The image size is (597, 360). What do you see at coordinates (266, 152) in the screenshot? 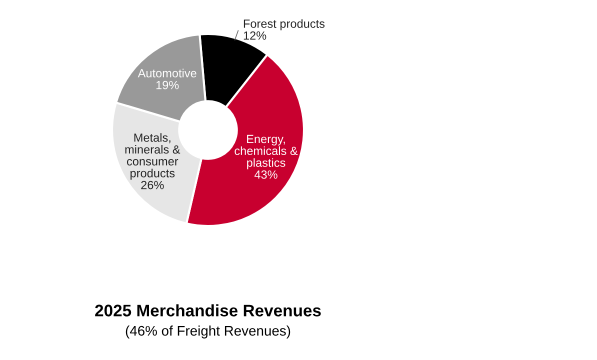
I see `slice-label: Energy, chemicals & plastics` at bounding box center [266, 152].